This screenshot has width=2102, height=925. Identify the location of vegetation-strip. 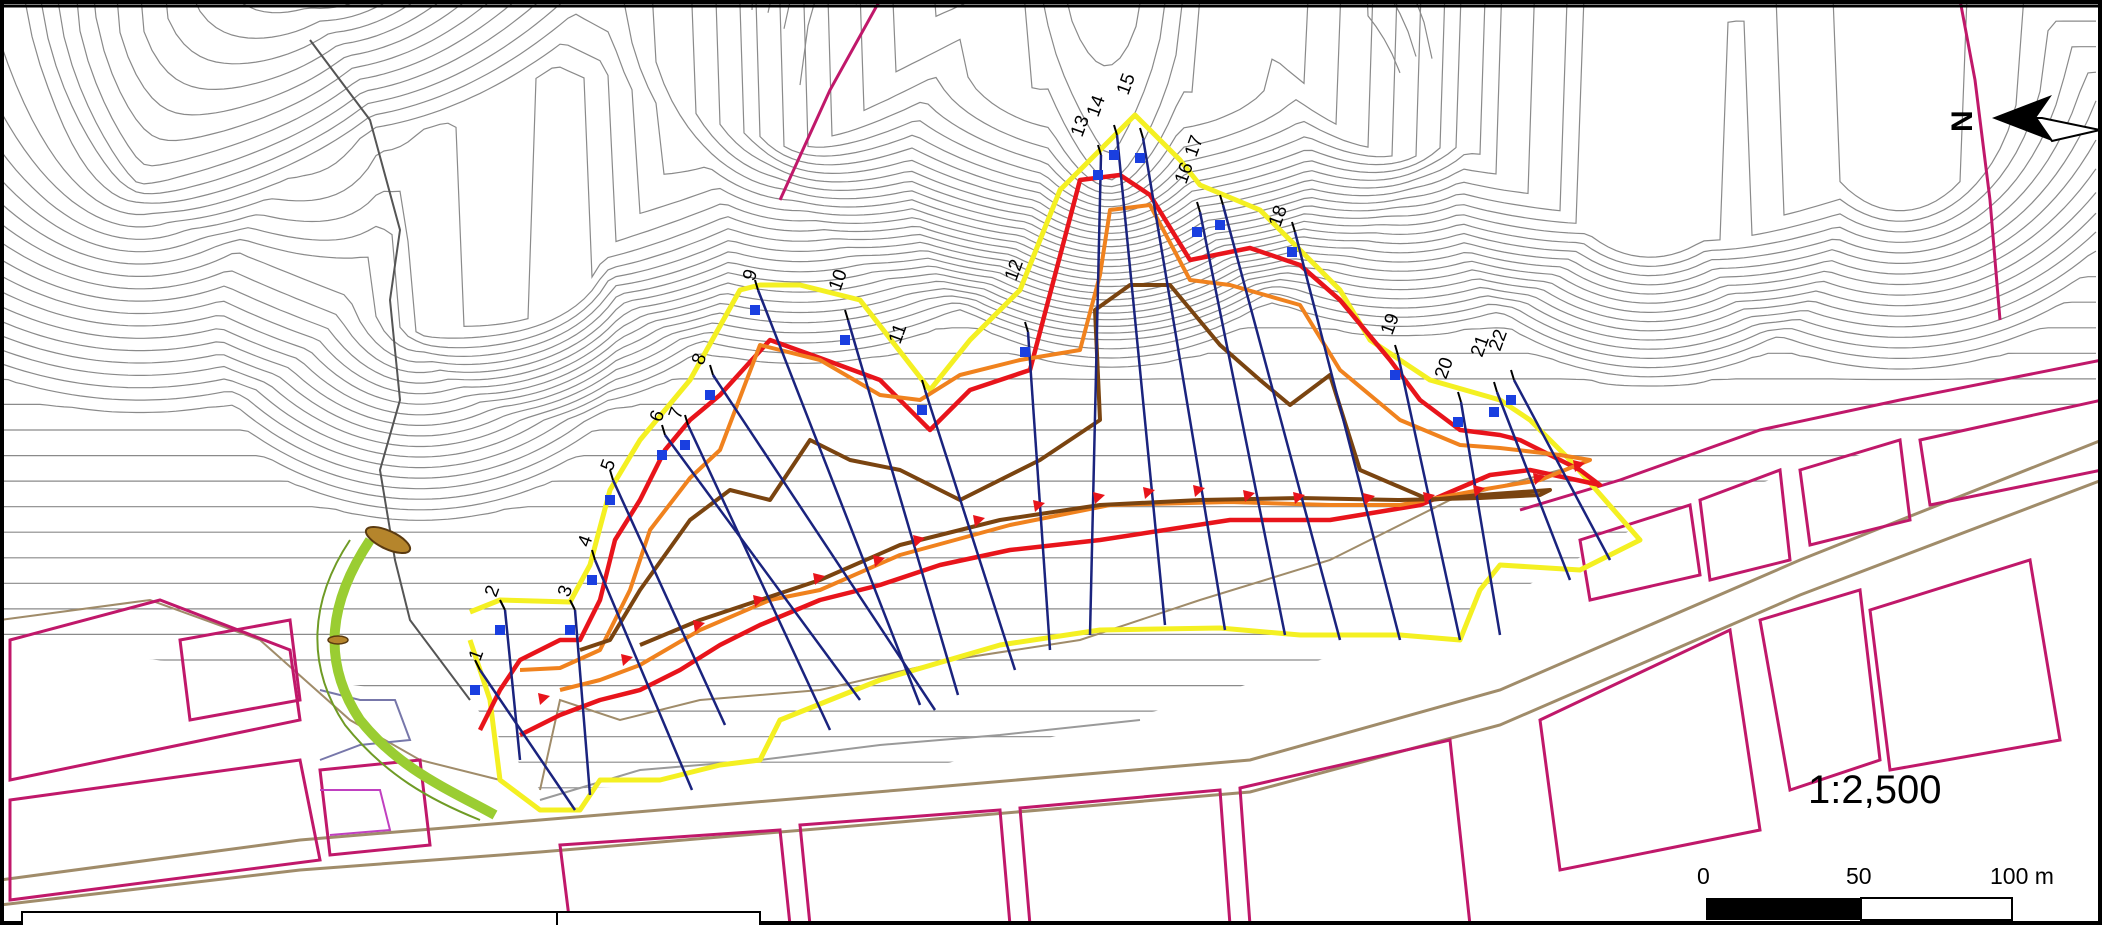
(407, 673).